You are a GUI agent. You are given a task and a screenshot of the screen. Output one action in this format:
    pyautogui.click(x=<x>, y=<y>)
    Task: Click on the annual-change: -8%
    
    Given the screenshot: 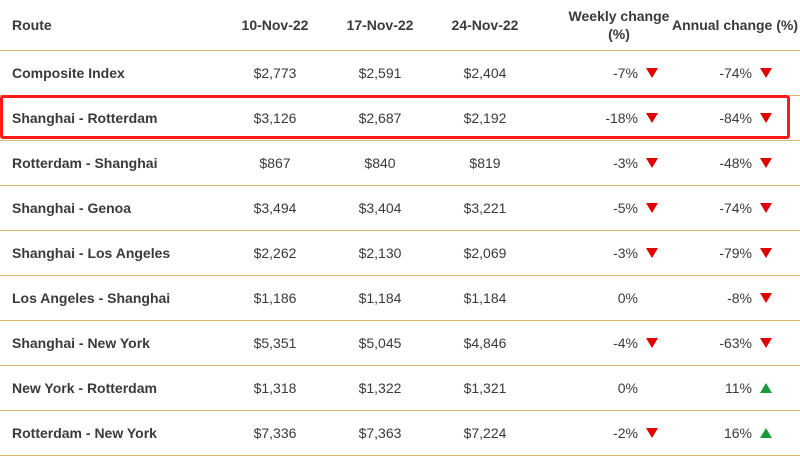 What is the action you would take?
    pyautogui.click(x=735, y=298)
    